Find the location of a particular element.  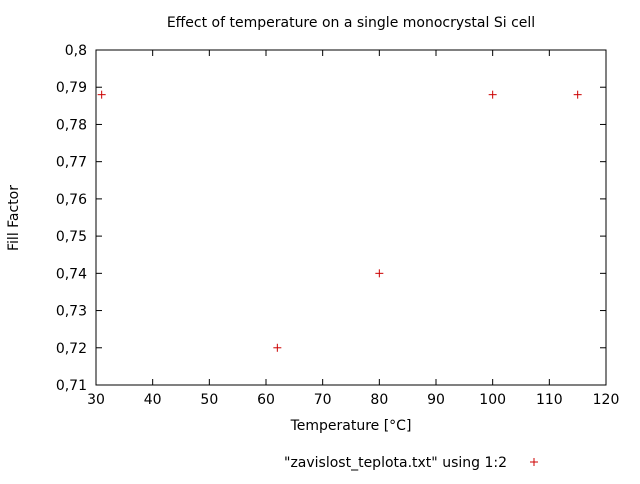

svg-text: 0,71 is located at coordinates (71, 386).